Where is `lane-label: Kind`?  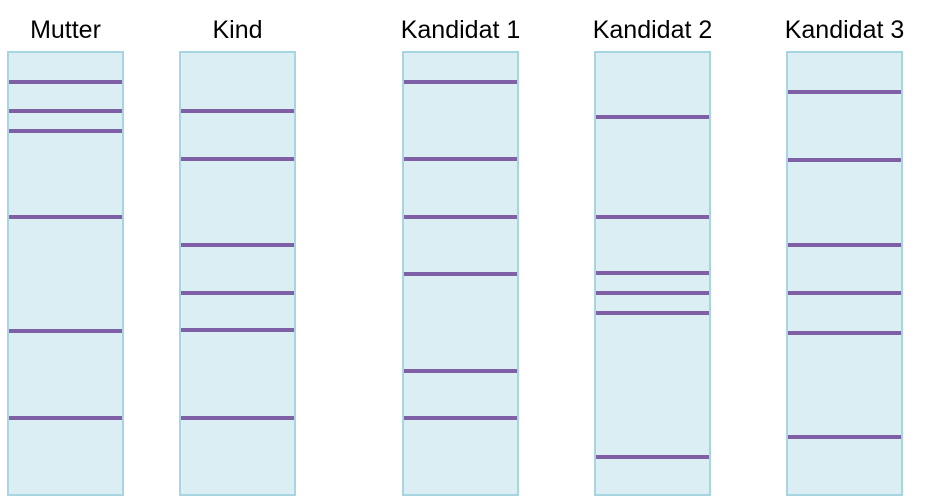 lane-label: Kind is located at coordinates (237, 30).